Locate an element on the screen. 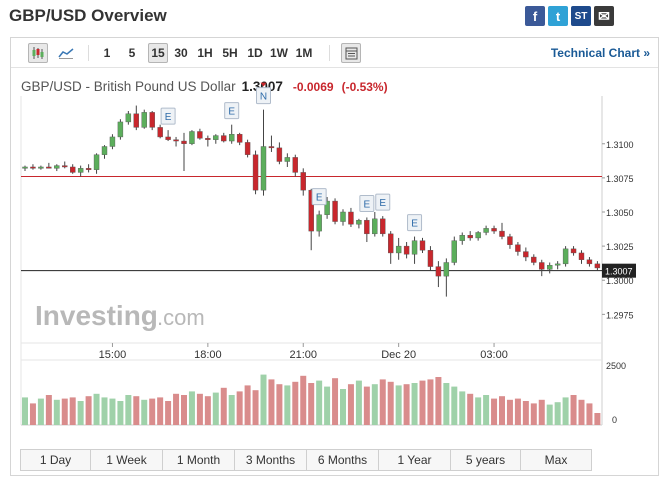 This screenshot has height=484, width=665. interval-5: 5 is located at coordinates (132, 53).